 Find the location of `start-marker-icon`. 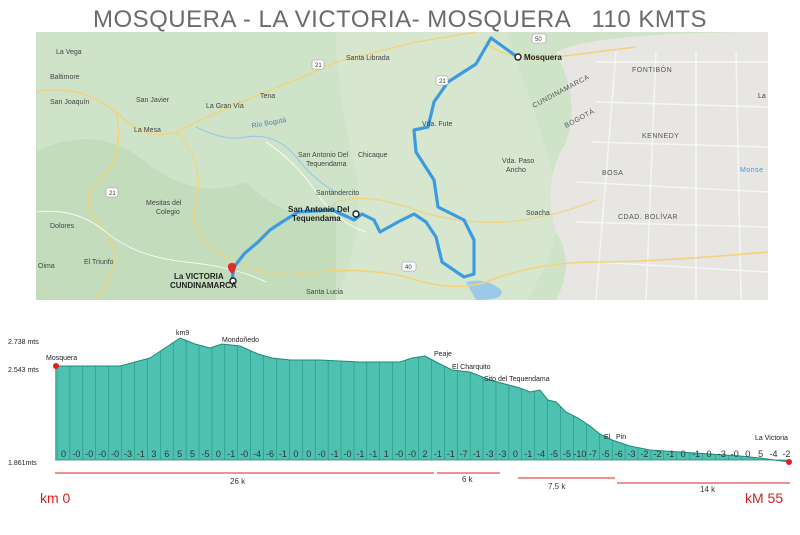

start-marker-icon is located at coordinates (518, 57).